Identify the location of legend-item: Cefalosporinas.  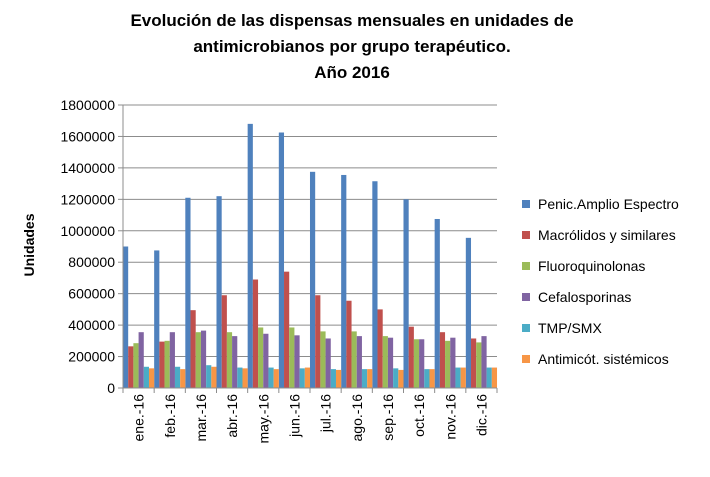
(576, 297).